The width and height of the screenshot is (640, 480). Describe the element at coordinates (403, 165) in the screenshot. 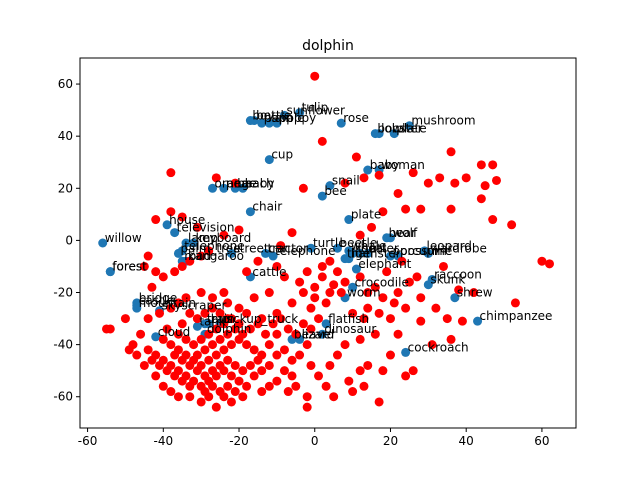

I see `point-label: woman` at that location.